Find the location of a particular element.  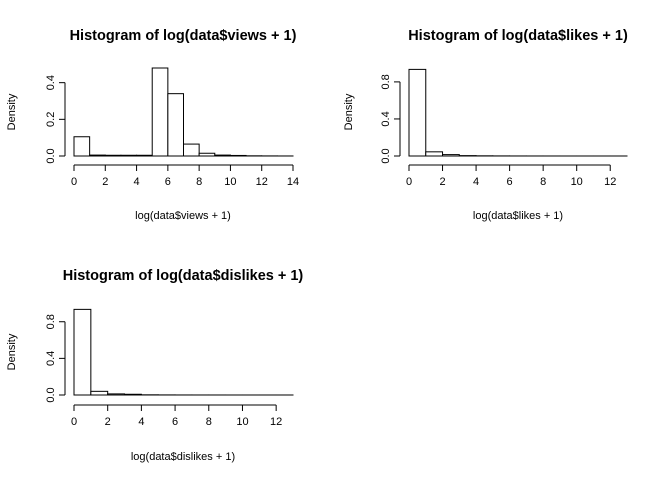

x-axis-label: log(data$likes + 1) is located at coordinates (518, 216).